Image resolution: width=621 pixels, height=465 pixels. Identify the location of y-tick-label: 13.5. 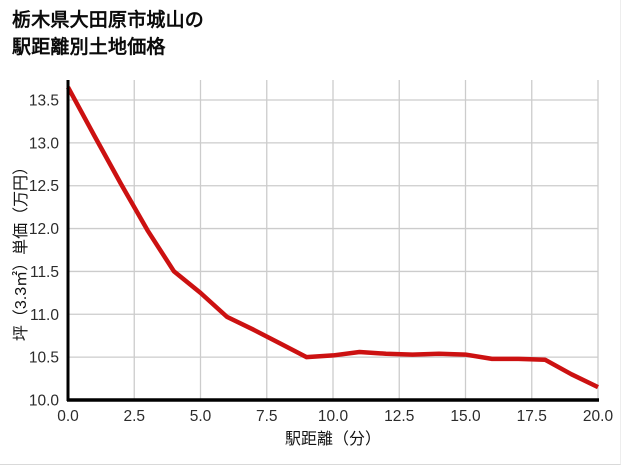
(44, 101).